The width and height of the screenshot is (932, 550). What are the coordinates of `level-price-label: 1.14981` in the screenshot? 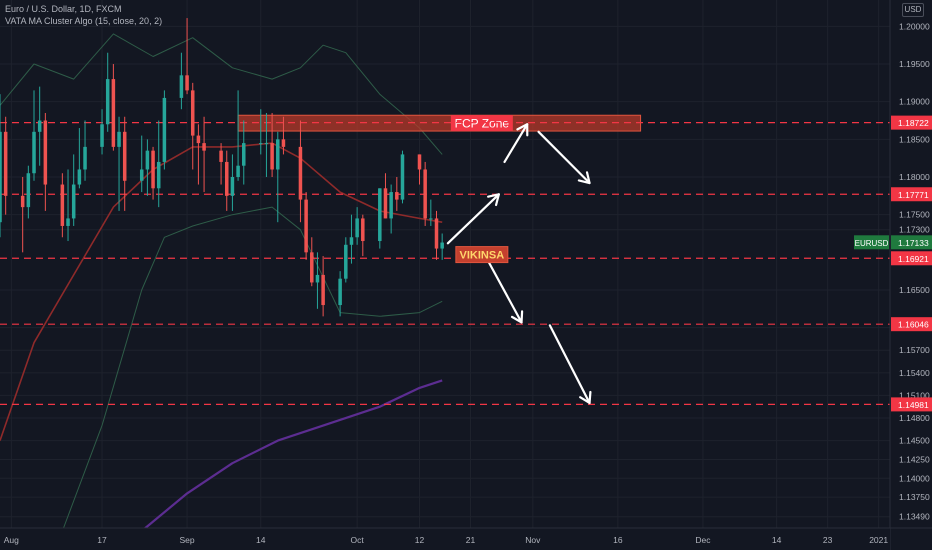 It's located at (913, 405).